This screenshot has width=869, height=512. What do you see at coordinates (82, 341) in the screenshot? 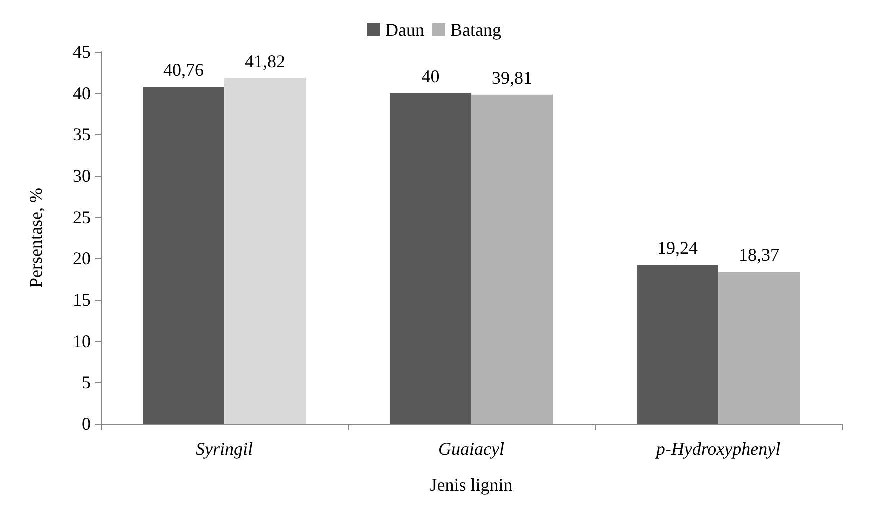
I see `y-tick-label: 10` at bounding box center [82, 341].